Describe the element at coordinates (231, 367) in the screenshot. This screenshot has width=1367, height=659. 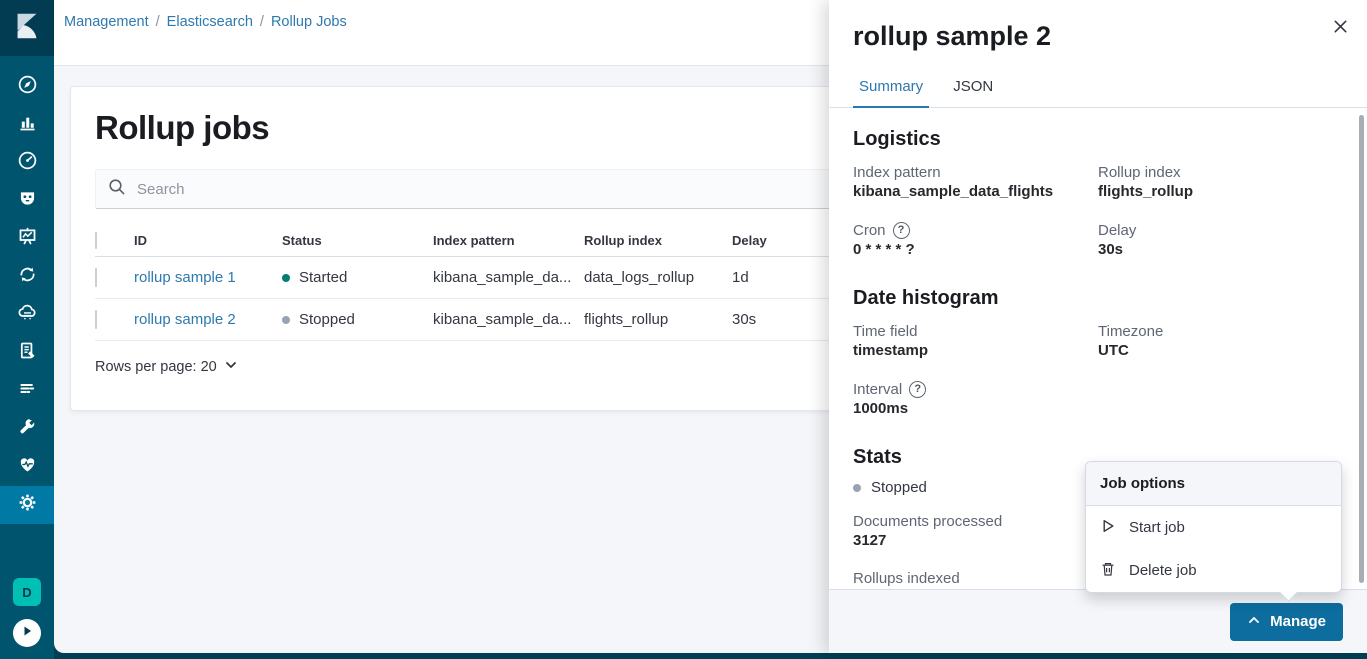
I see `chevron-down-icon` at that location.